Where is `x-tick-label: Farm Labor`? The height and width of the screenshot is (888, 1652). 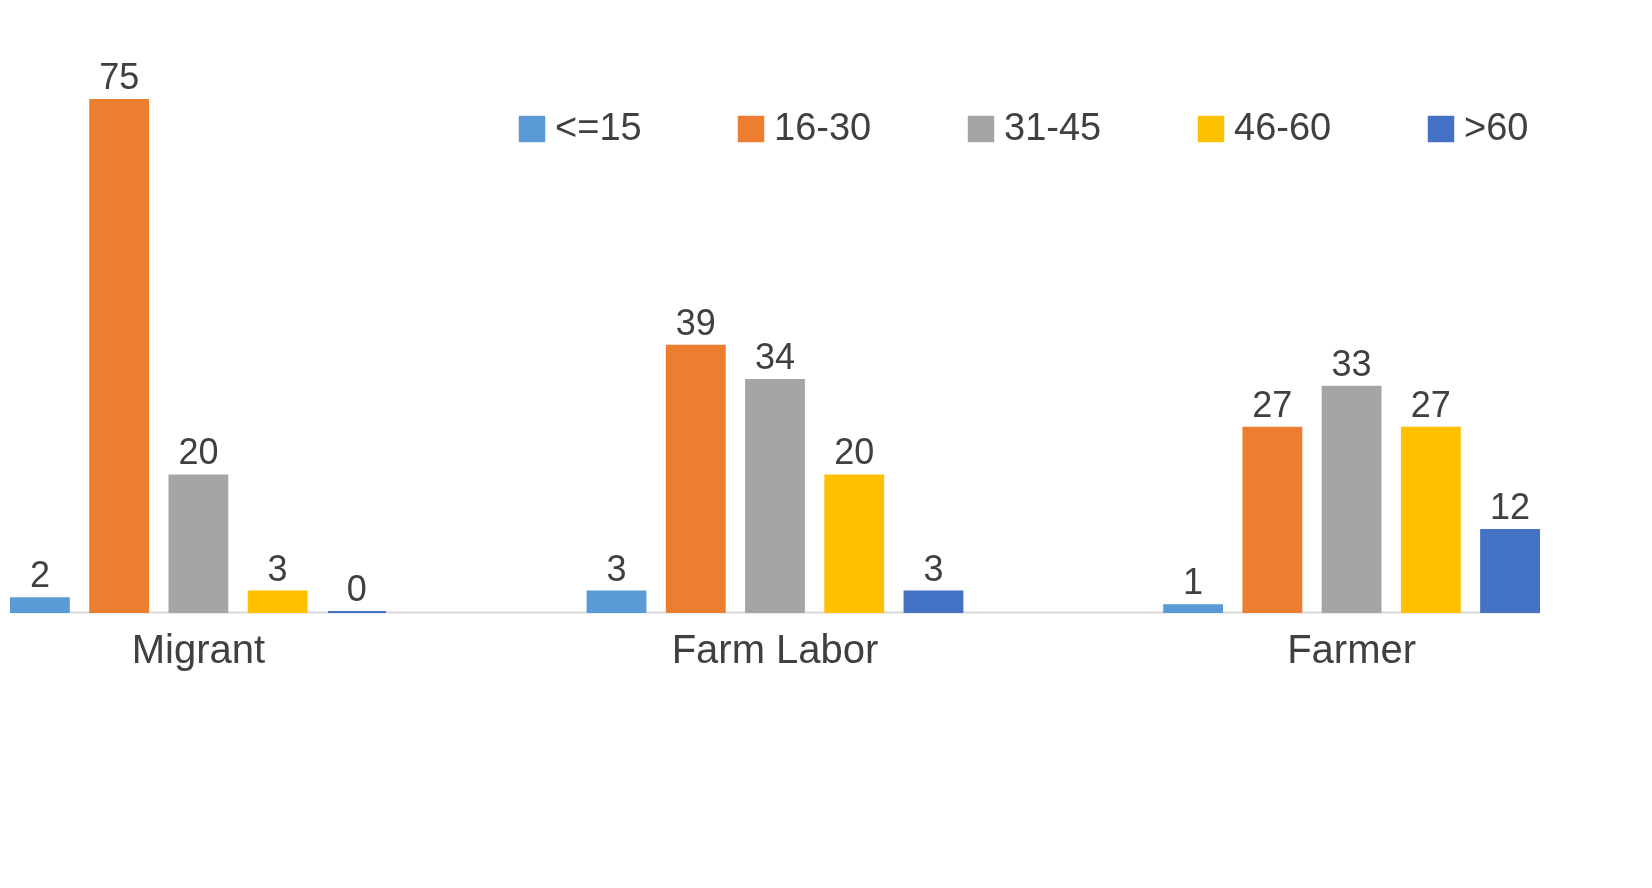 x-tick-label: Farm Labor is located at coordinates (775, 648).